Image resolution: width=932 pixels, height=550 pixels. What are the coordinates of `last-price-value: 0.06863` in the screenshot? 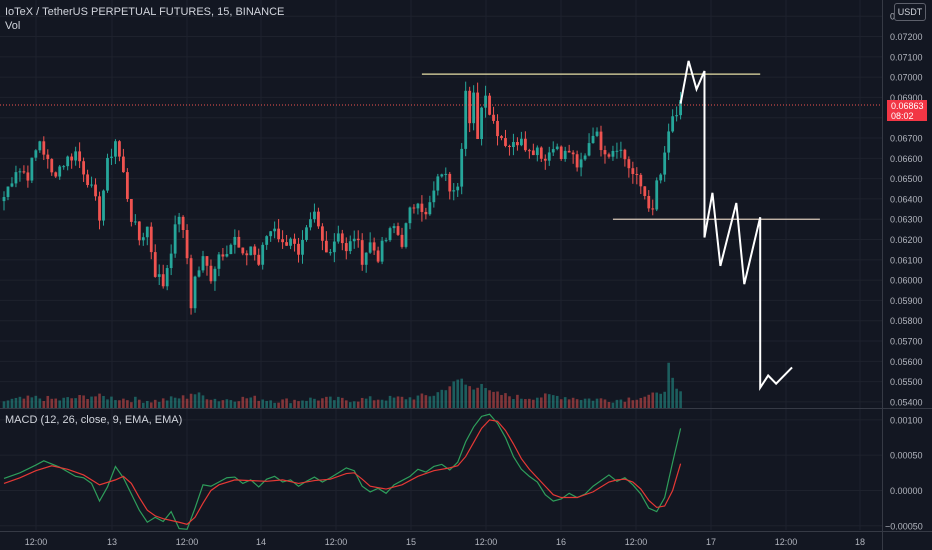 It's located at (907, 106).